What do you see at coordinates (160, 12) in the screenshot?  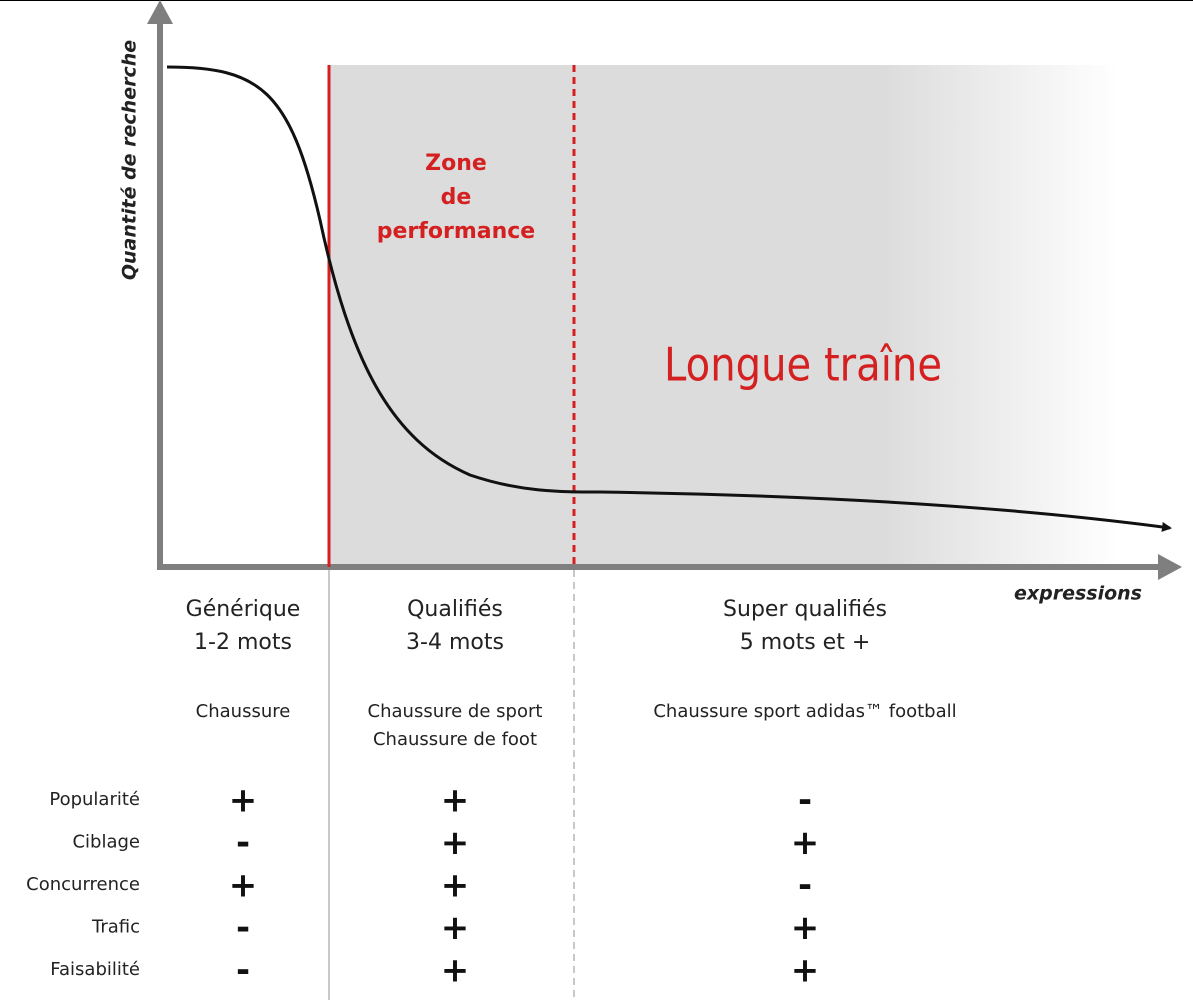 I see `y-axis-arrow` at bounding box center [160, 12].